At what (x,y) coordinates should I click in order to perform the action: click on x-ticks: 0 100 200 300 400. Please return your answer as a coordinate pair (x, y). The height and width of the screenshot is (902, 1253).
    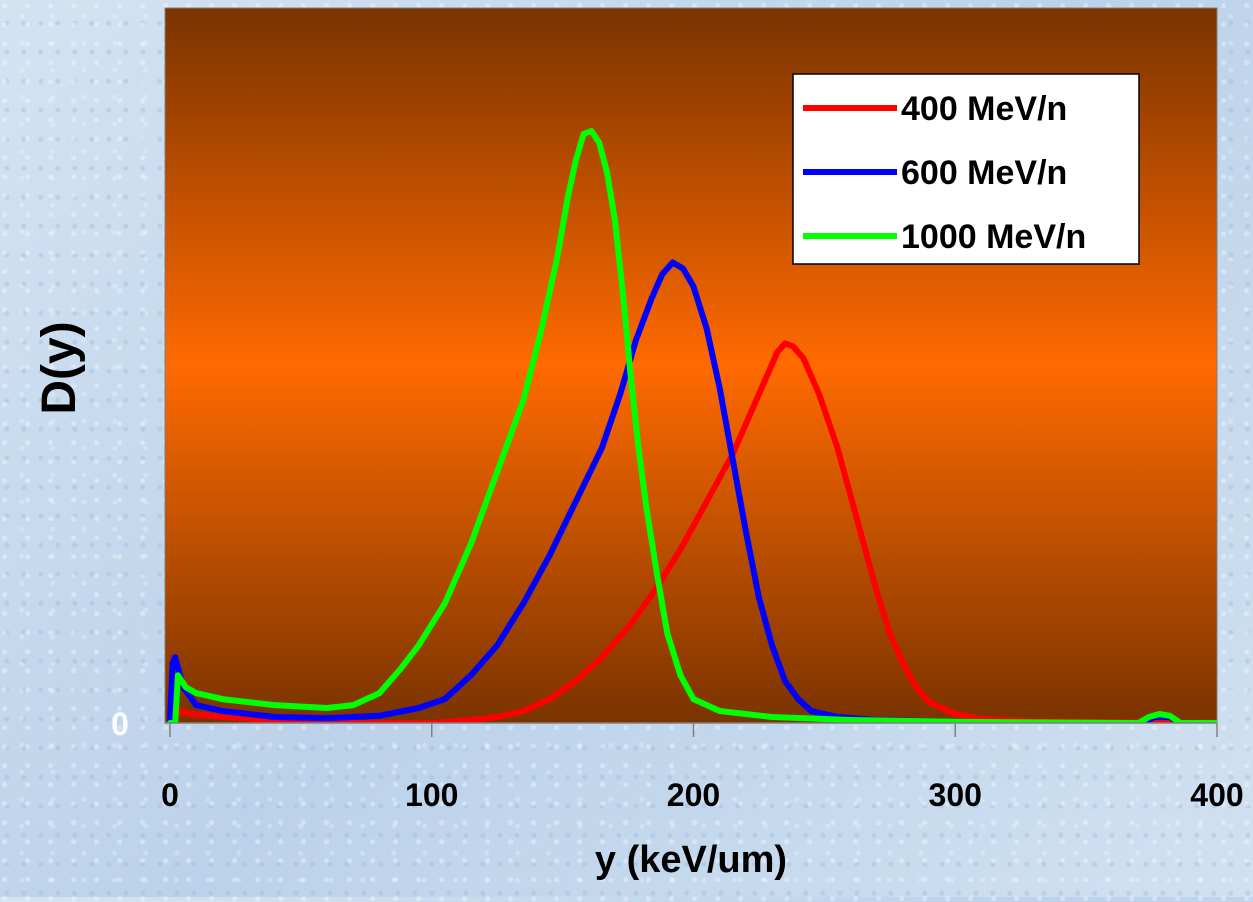
    Looking at the image, I should click on (702, 768).